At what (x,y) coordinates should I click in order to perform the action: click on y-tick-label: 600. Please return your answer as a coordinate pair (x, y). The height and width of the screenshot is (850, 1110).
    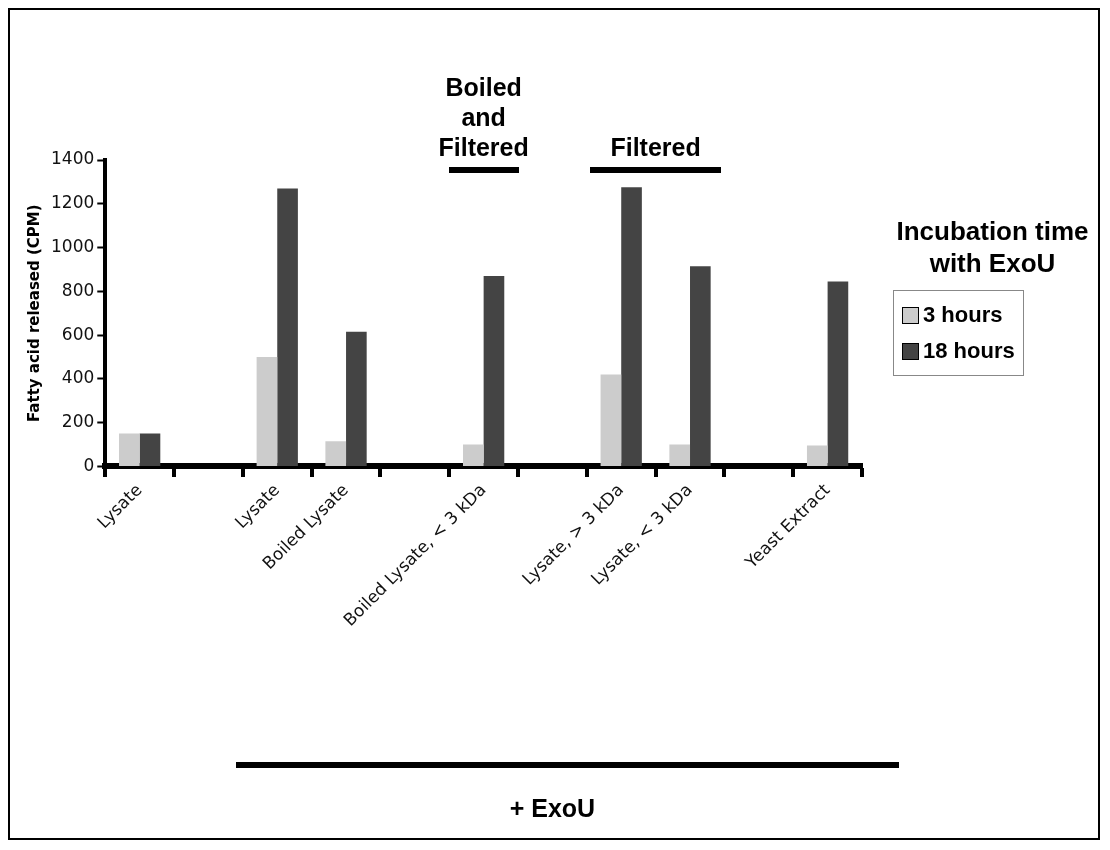
    Looking at the image, I should click on (78, 333).